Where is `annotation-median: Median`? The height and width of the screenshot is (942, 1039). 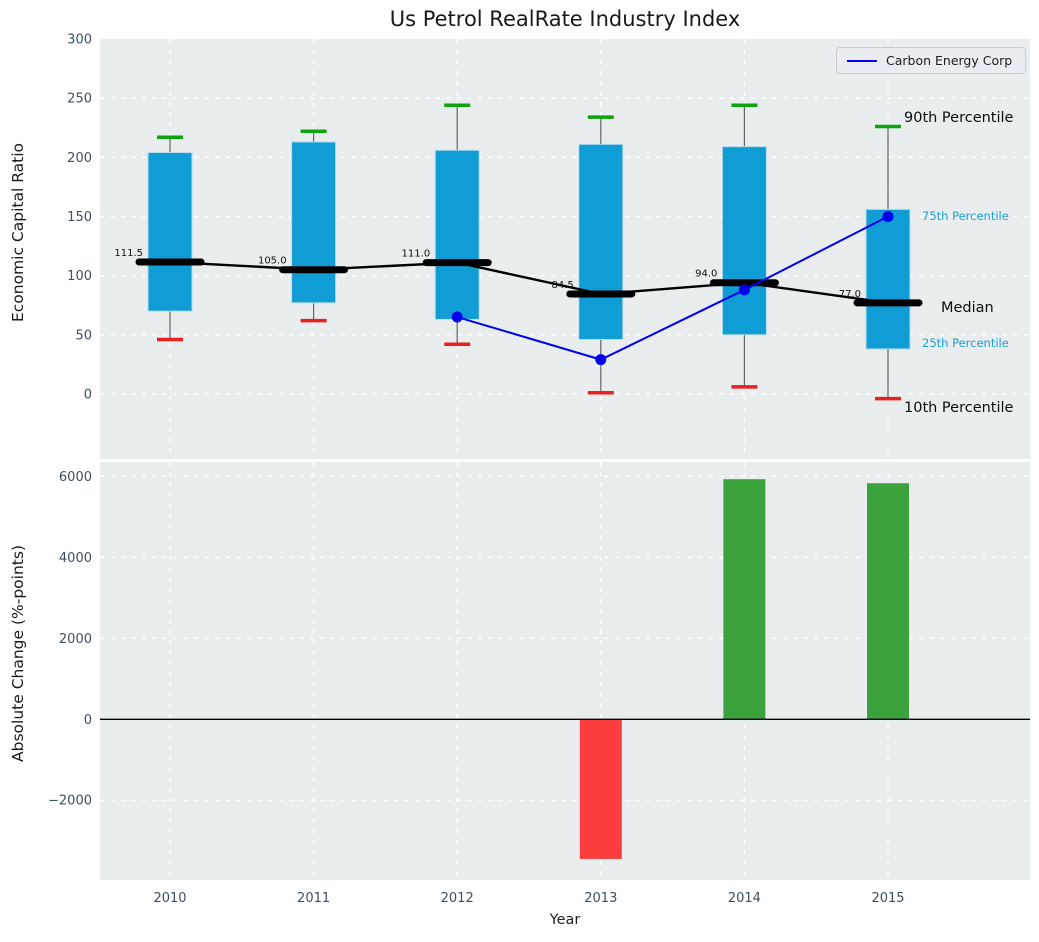 annotation-median: Median is located at coordinates (967, 308).